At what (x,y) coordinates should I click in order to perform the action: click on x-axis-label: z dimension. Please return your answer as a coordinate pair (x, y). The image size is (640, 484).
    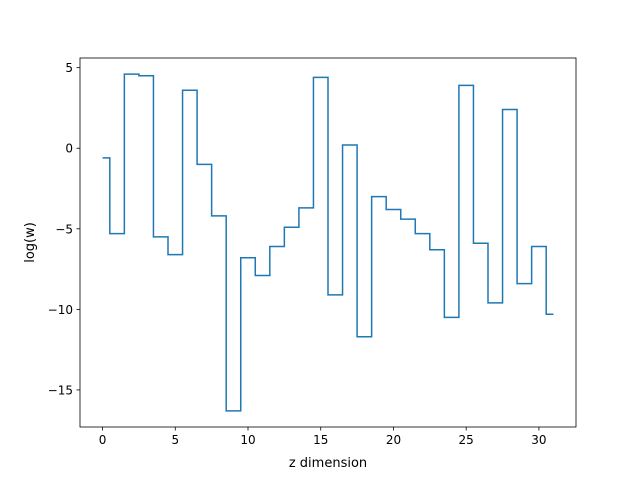
    Looking at the image, I should click on (328, 463).